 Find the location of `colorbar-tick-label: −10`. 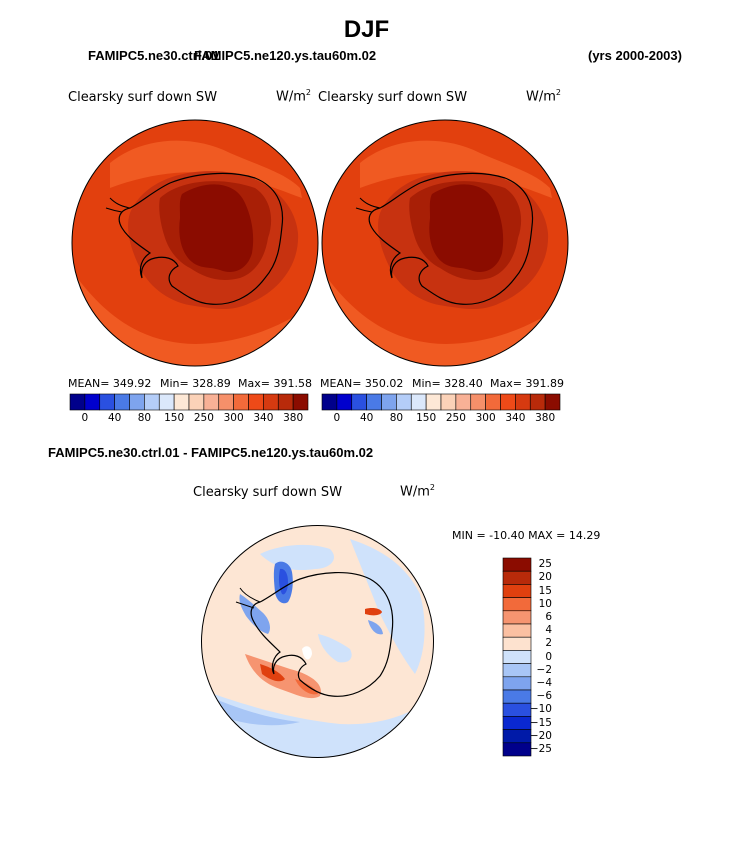

colorbar-tick-label: −10 is located at coordinates (540, 709).